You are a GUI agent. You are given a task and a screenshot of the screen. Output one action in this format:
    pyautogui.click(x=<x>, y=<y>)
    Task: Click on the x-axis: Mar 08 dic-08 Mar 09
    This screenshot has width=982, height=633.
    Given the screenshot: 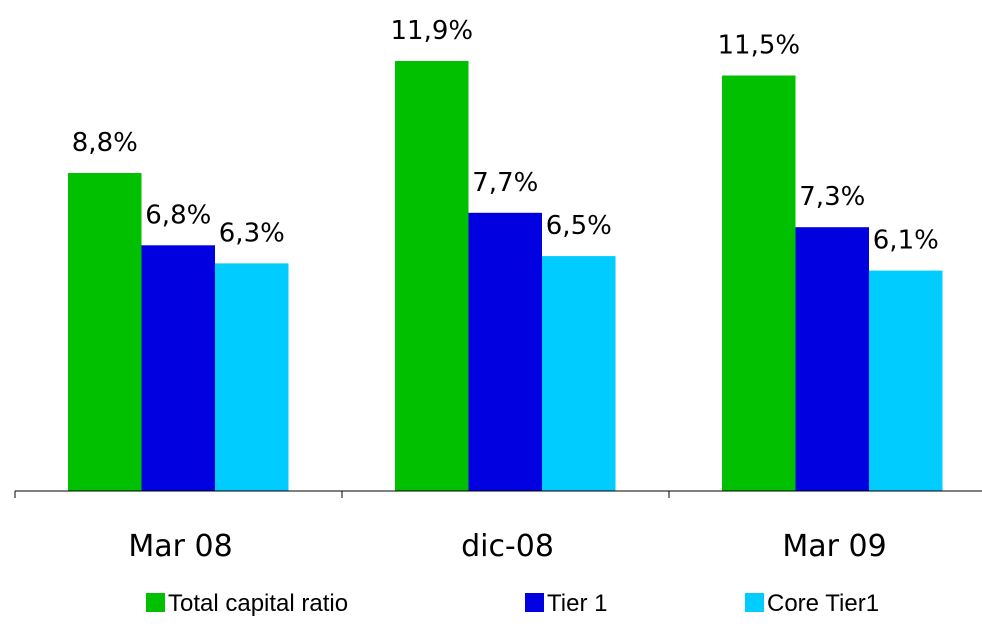 What is the action you would take?
    pyautogui.click(x=498, y=527)
    